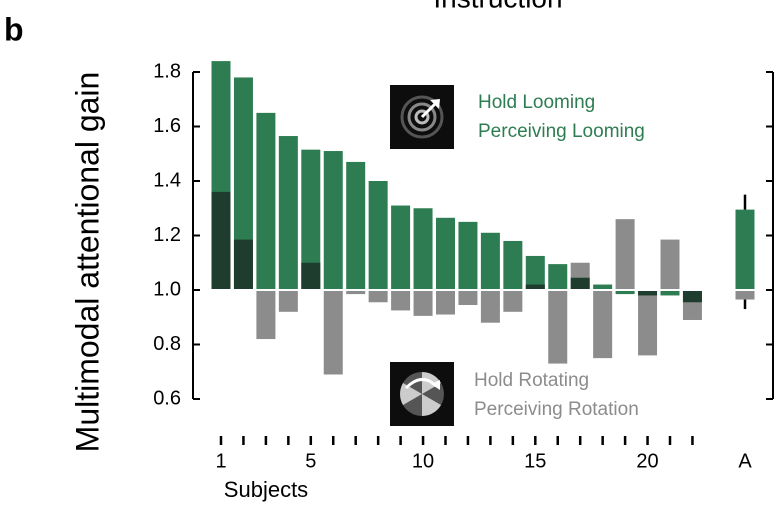 This screenshot has width=780, height=506. What do you see at coordinates (167, 289) in the screenshot?
I see `y-tick-label: 1.0` at bounding box center [167, 289].